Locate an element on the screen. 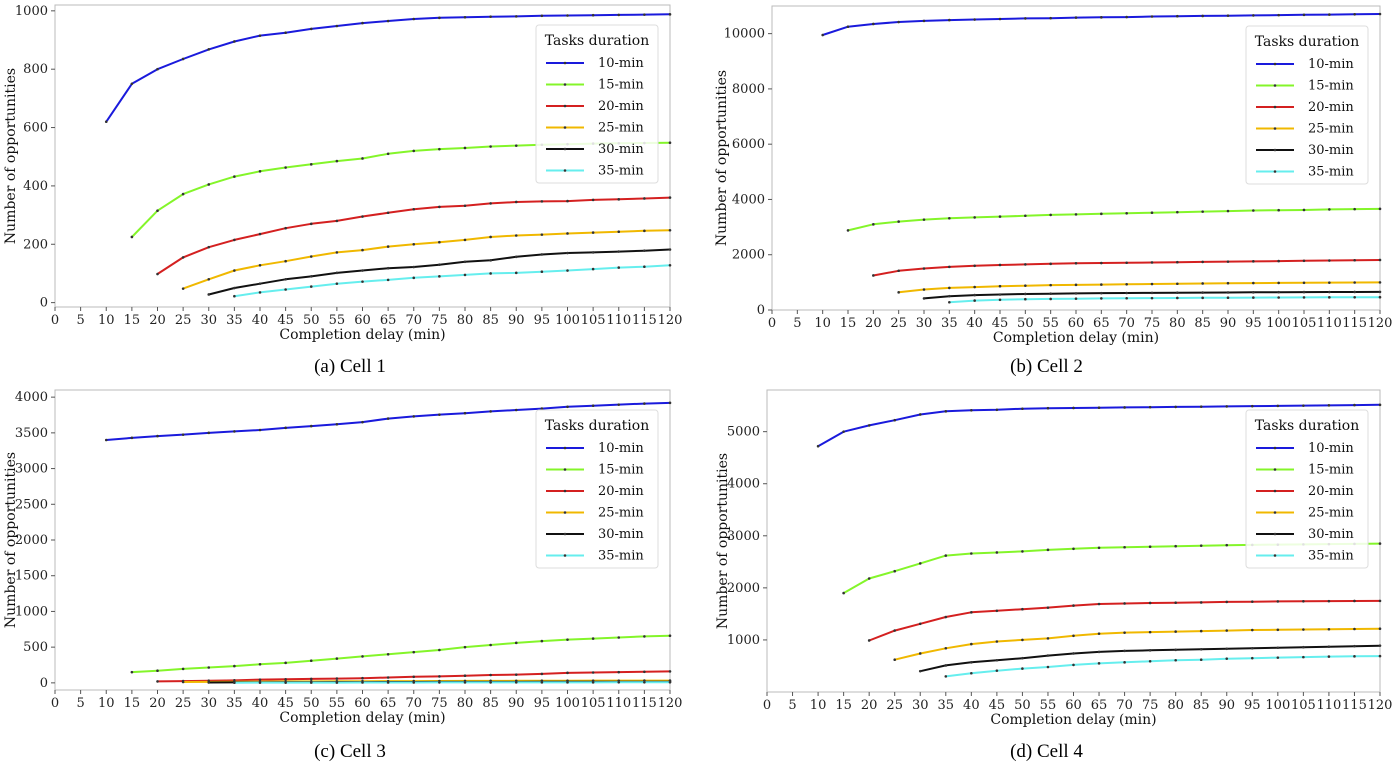 The height and width of the screenshot is (770, 1393). chart-2-legend-marker-20-min is located at coordinates (1275, 107).